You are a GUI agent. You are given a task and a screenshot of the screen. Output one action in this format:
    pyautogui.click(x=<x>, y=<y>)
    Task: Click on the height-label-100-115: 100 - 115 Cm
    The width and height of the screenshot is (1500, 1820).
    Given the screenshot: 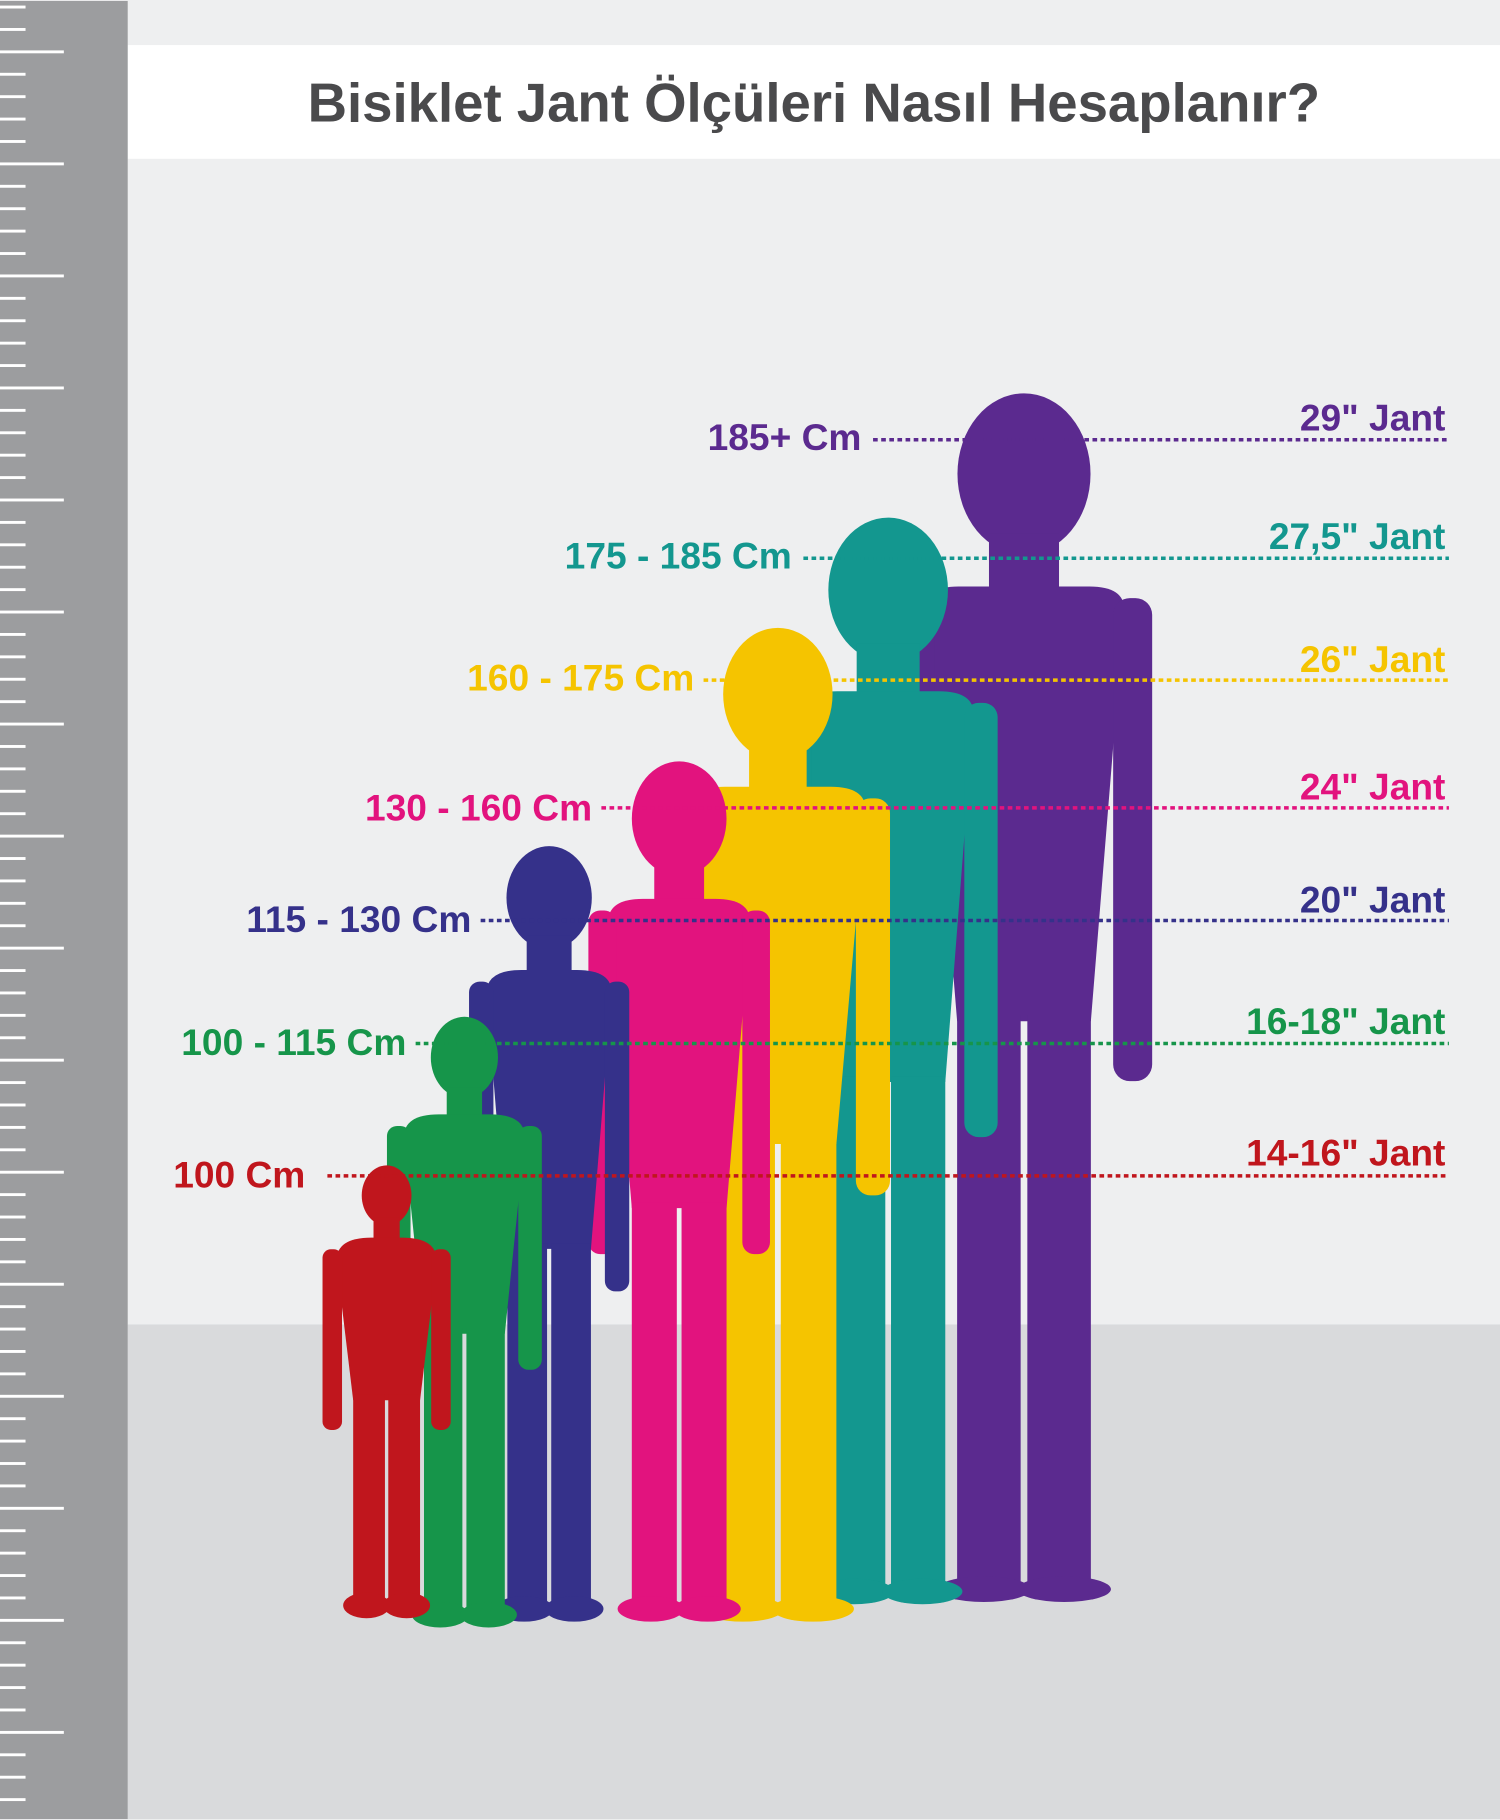 What is the action you would take?
    pyautogui.click(x=293, y=1042)
    